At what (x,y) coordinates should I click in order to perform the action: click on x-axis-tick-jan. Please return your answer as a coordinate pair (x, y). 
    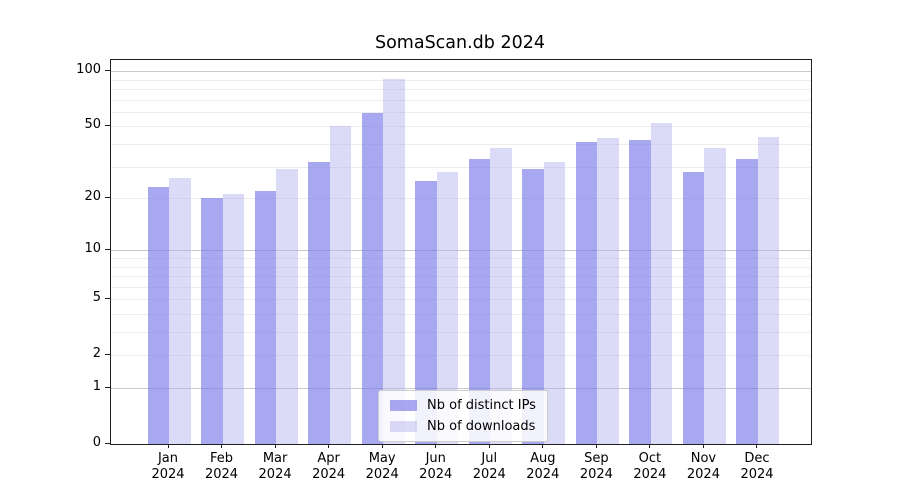
    Looking at the image, I should click on (168, 446).